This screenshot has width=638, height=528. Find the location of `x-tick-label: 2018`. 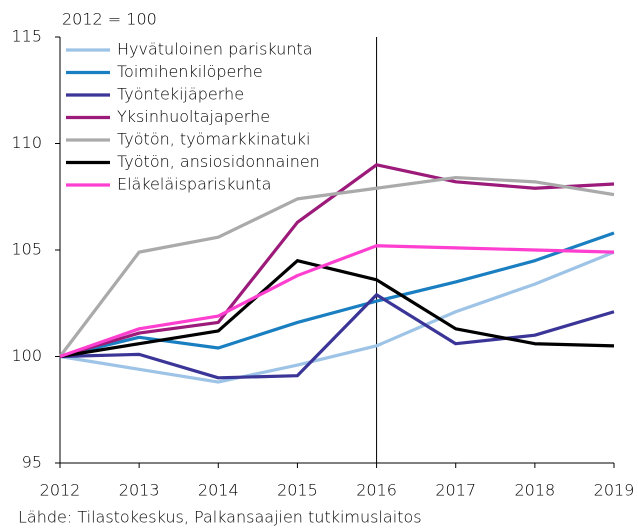

x-tick-label: 2018 is located at coordinates (534, 490).